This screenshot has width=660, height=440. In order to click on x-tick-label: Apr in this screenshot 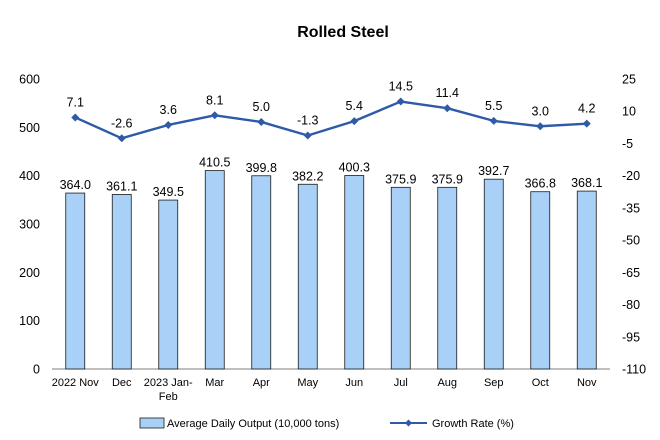, I will do `click(261, 383)`.